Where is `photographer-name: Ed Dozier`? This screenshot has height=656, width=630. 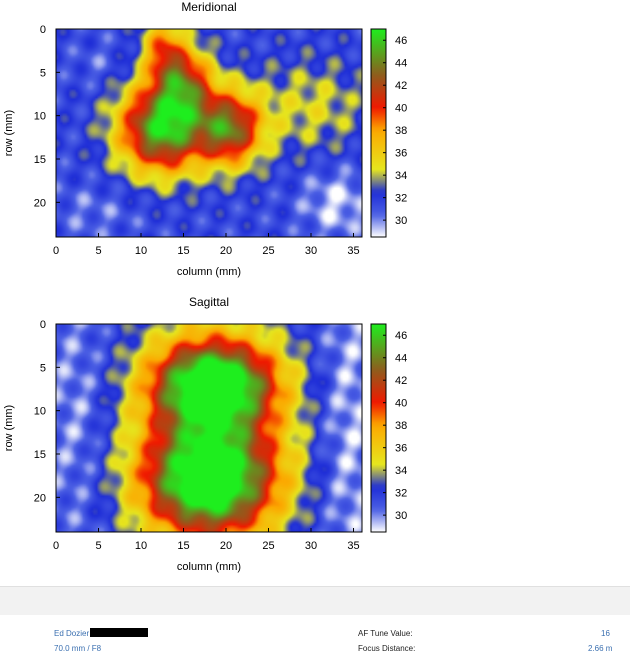
photographer-name: Ed Dozier is located at coordinates (72, 633).